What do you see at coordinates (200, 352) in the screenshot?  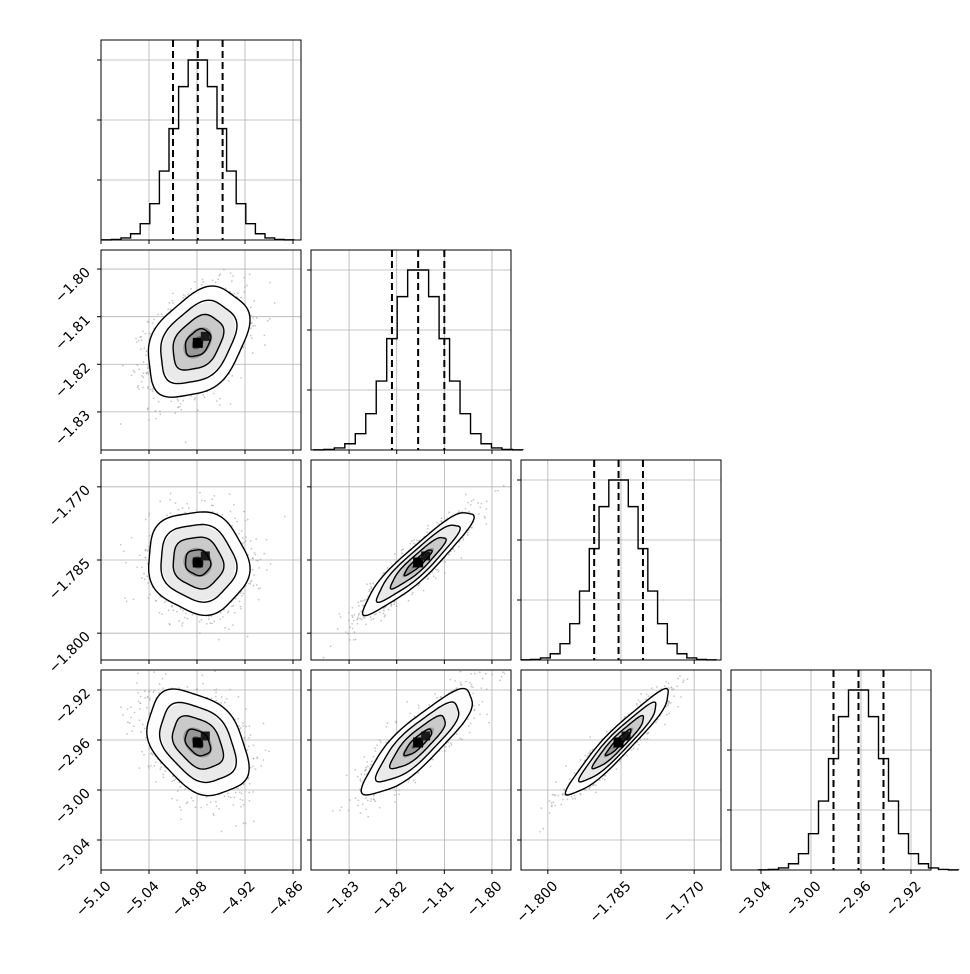 I see `panel-content` at bounding box center [200, 352].